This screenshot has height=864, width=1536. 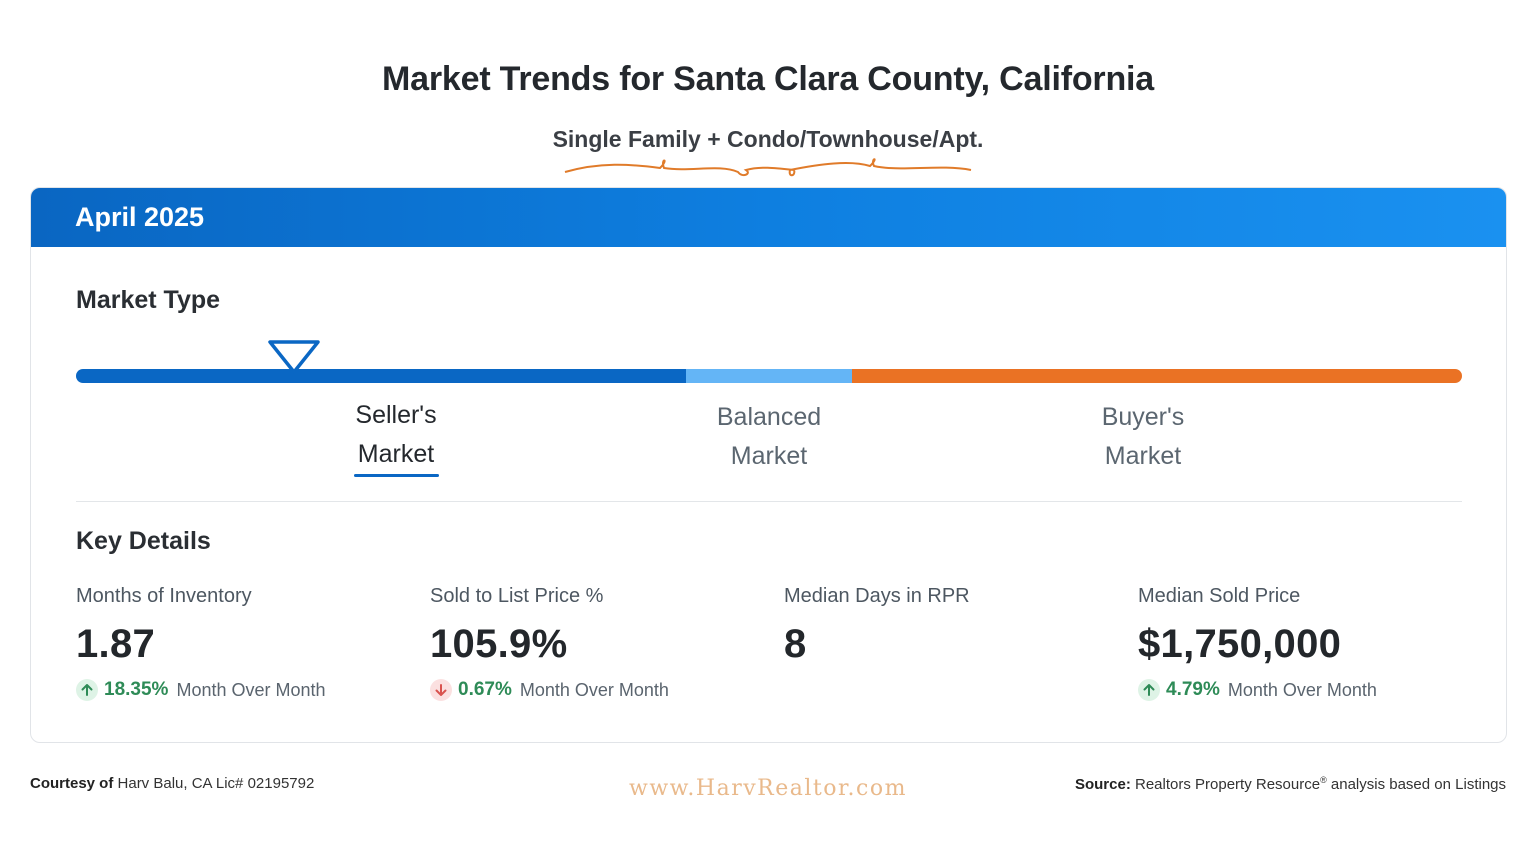 What do you see at coordinates (795, 644) in the screenshot?
I see `stat-value: 8` at bounding box center [795, 644].